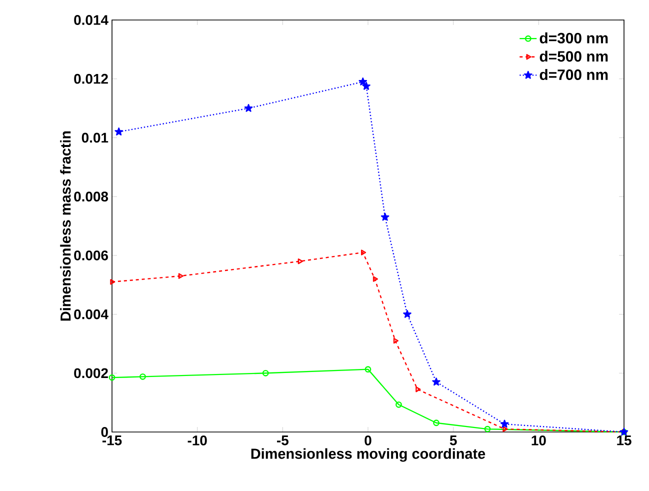 The height and width of the screenshot is (491, 649). What do you see at coordinates (112, 441) in the screenshot?
I see `x-tick-label: -15` at bounding box center [112, 441].